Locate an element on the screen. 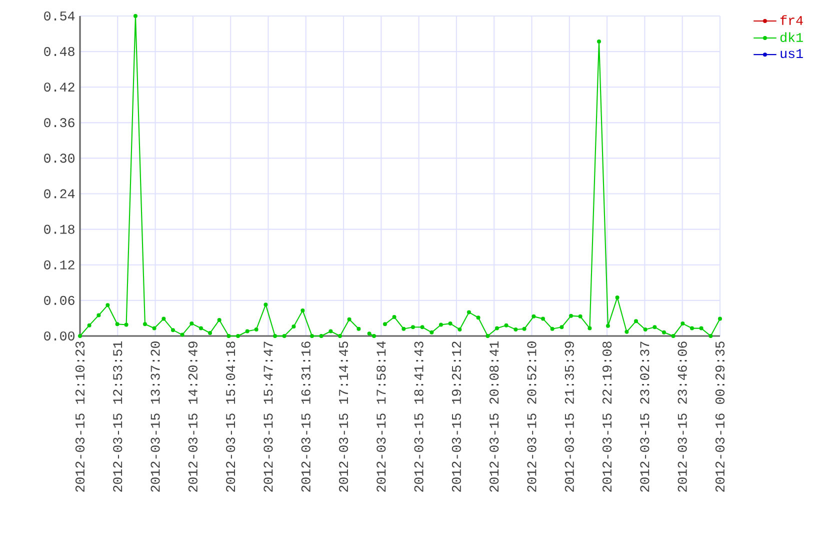 The width and height of the screenshot is (840, 560). x-tick-label: 2012-03-15 19:25:12 is located at coordinates (456, 417).